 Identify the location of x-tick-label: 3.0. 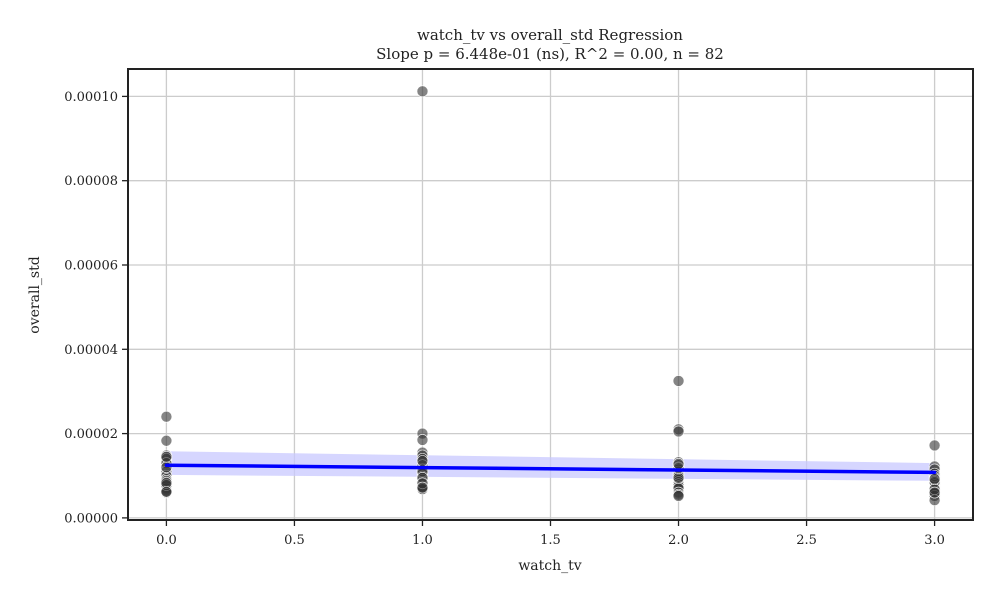
(934, 540).